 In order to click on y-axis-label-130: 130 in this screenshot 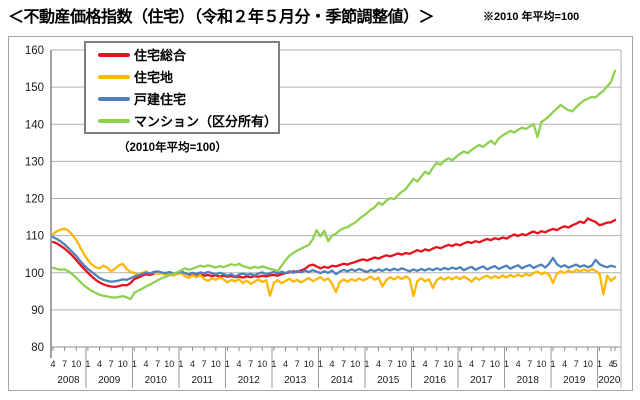, I will do `click(34, 162)`.